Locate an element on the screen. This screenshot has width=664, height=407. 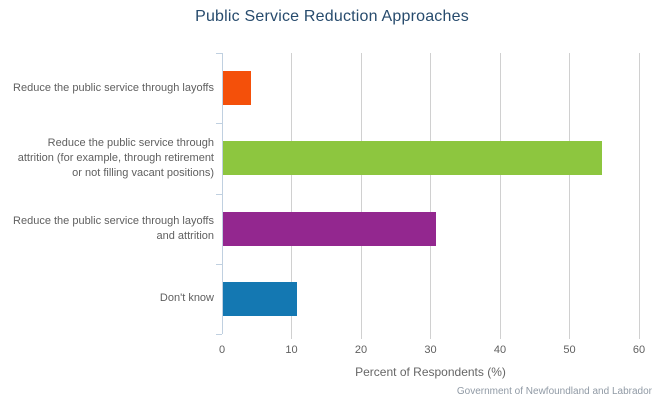
x-axis-tick-label: 0 is located at coordinates (222, 350).